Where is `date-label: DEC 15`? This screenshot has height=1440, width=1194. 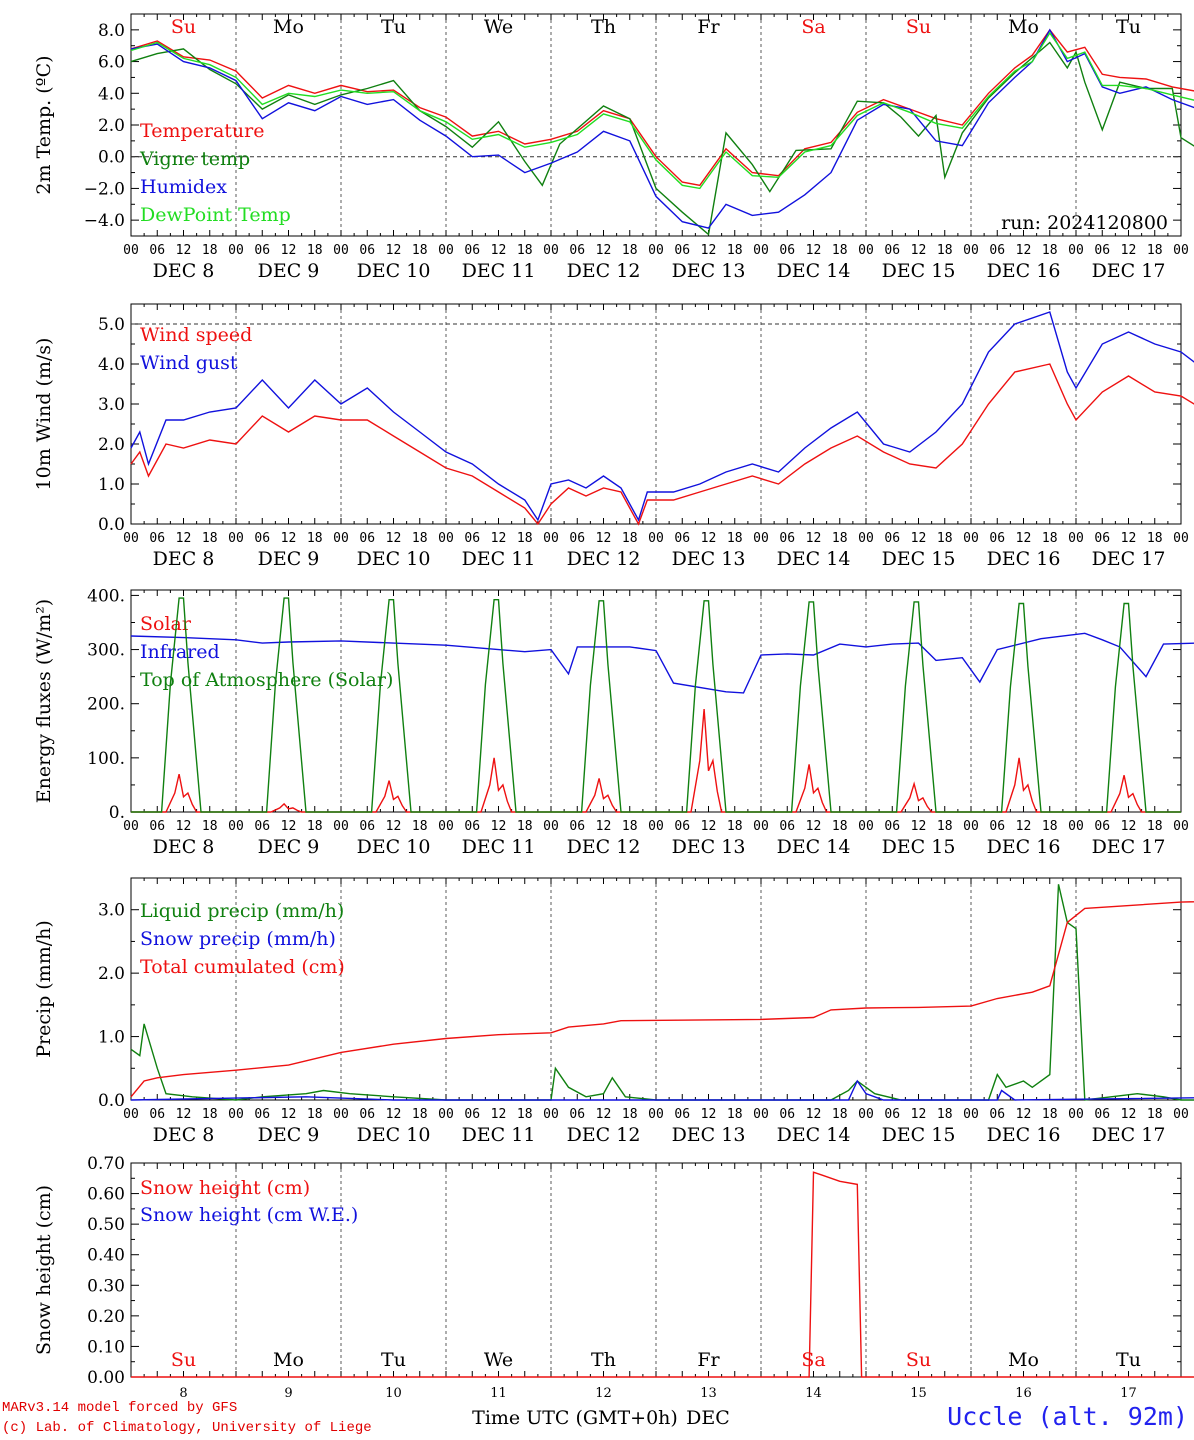
date-label: DEC 15 is located at coordinates (919, 271).